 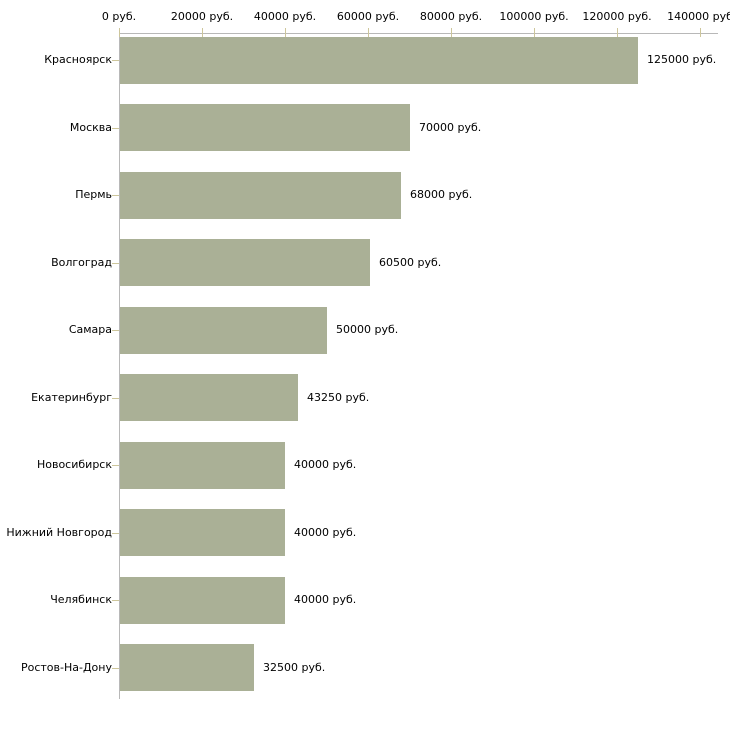 What do you see at coordinates (698, 16) in the screenshot?
I see `x-axis-tick-label: 140000 руб` at bounding box center [698, 16].